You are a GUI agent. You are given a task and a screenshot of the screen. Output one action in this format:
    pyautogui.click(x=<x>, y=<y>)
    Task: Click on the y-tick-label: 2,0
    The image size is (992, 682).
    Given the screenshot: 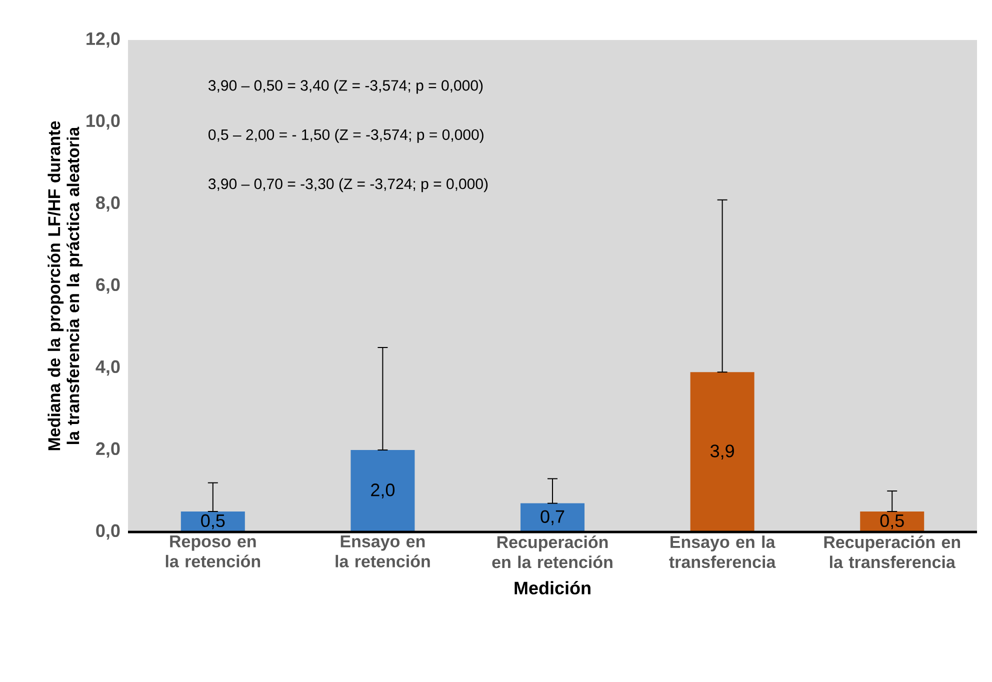 What is the action you would take?
    pyautogui.click(x=108, y=450)
    